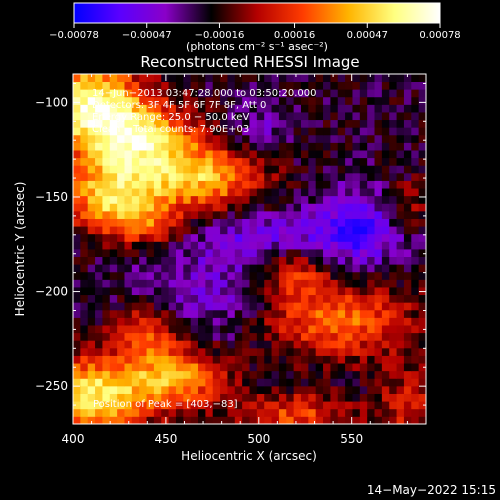 This screenshot has width=500, height=500. I want to click on y-tick-label: −150, so click(51, 197).